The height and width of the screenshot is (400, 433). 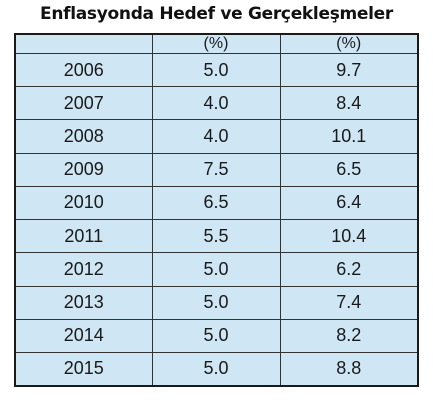 I want to click on table-row: 2009 7.5 6.5, so click(x=216, y=169).